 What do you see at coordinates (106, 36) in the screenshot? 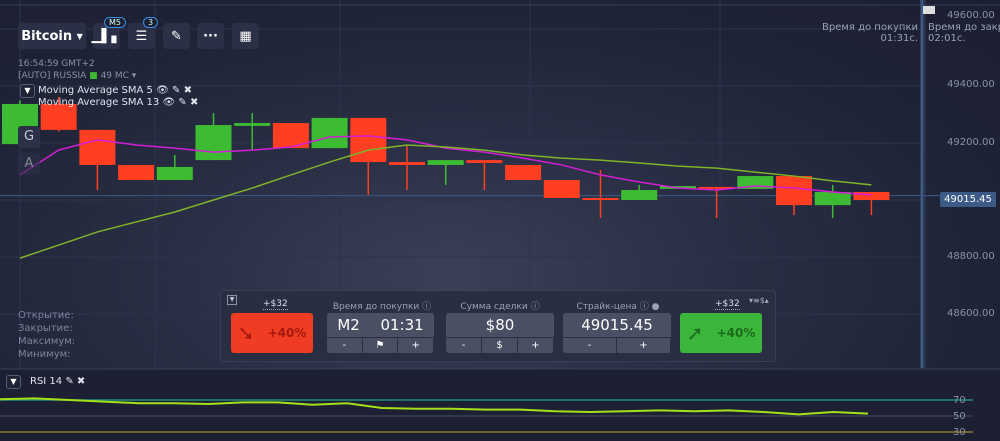
I see `candles-icon: ▁▌▖` at bounding box center [106, 36].